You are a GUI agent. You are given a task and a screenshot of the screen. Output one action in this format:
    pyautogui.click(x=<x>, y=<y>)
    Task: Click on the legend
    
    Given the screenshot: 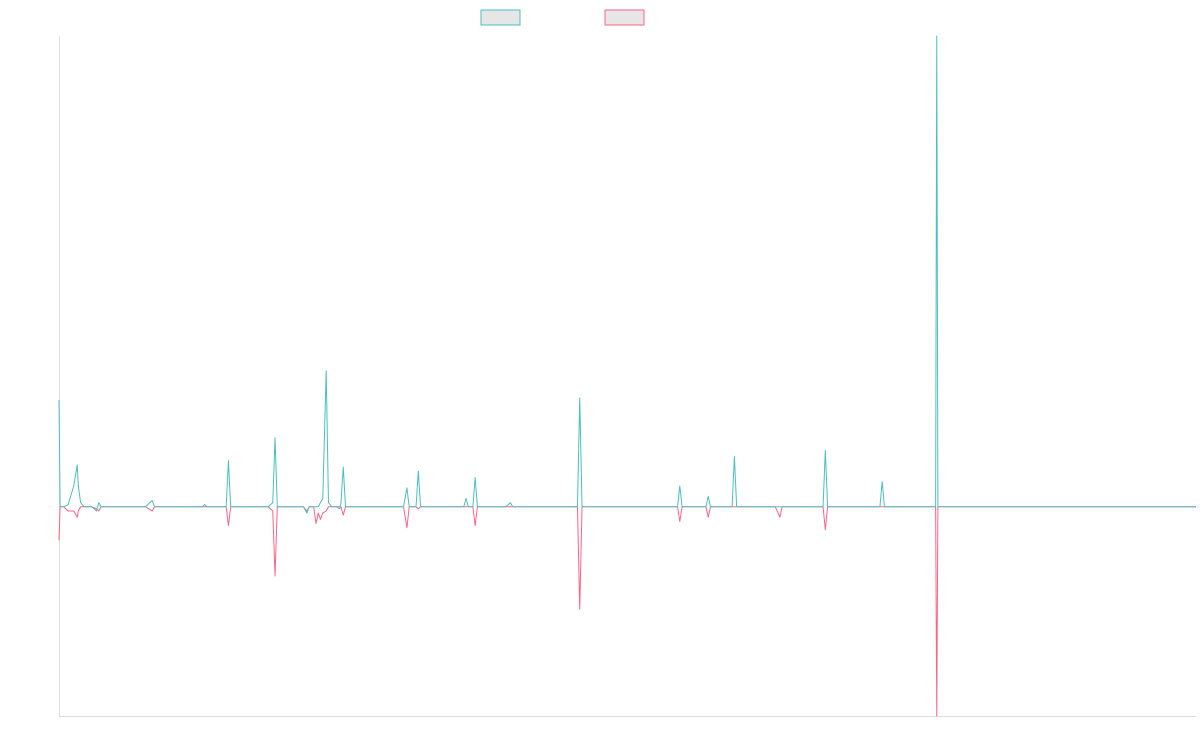 What is the action you would take?
    pyautogui.click(x=562, y=17)
    